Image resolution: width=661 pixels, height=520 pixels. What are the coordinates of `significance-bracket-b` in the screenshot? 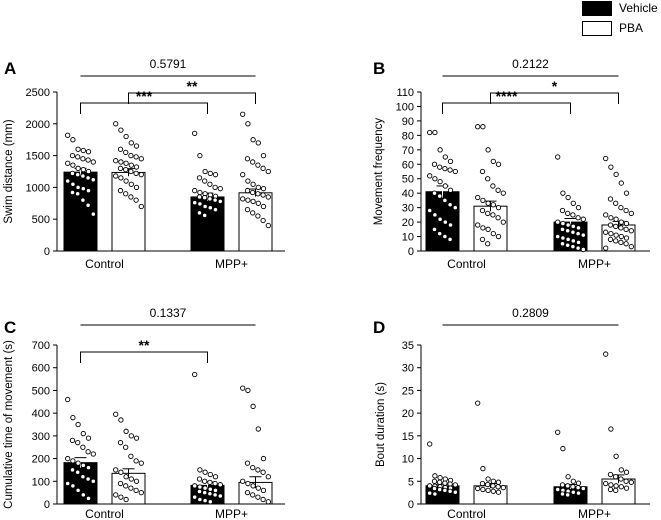 It's located at (506, 108).